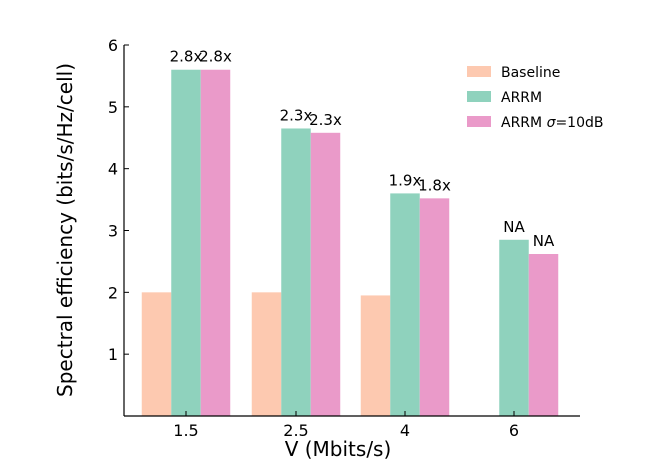 Image resolution: width=664 pixels, height=462 pixels. Describe the element at coordinates (113, 45) in the screenshot. I see `y-tick-label-6: 6` at that location.